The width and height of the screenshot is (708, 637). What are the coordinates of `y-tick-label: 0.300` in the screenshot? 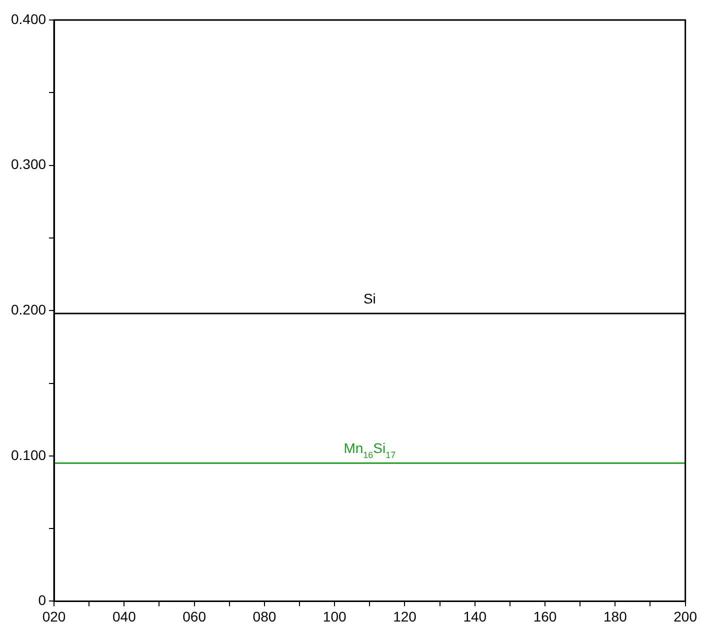 It's located at (28, 164).